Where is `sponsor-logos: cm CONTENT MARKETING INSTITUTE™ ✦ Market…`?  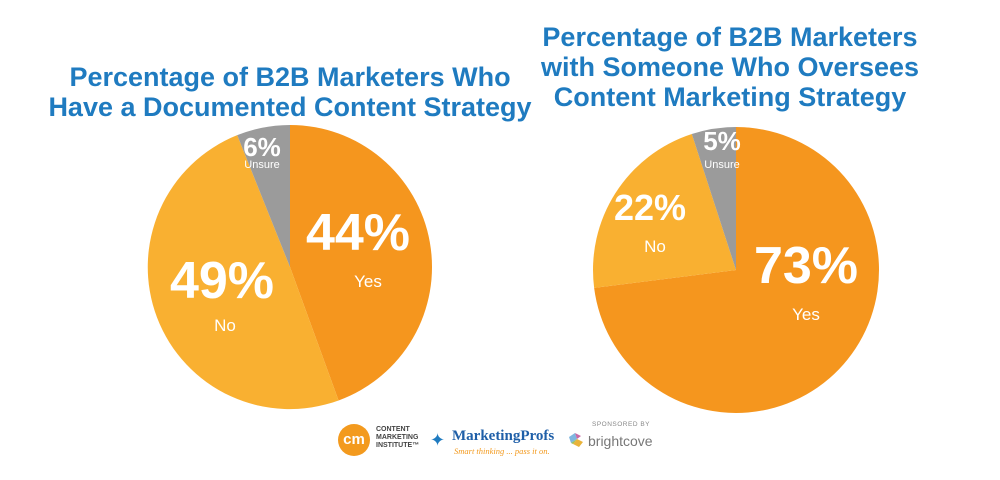
sponsor-logos: cm CONTENT MARKETING INSTITUTE™ ✦ Market… is located at coordinates (505, 443).